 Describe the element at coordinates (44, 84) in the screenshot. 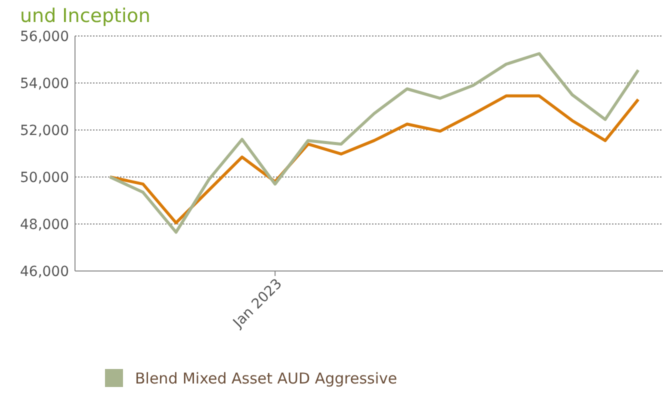

I see `y-tick-label: 54,000` at that location.